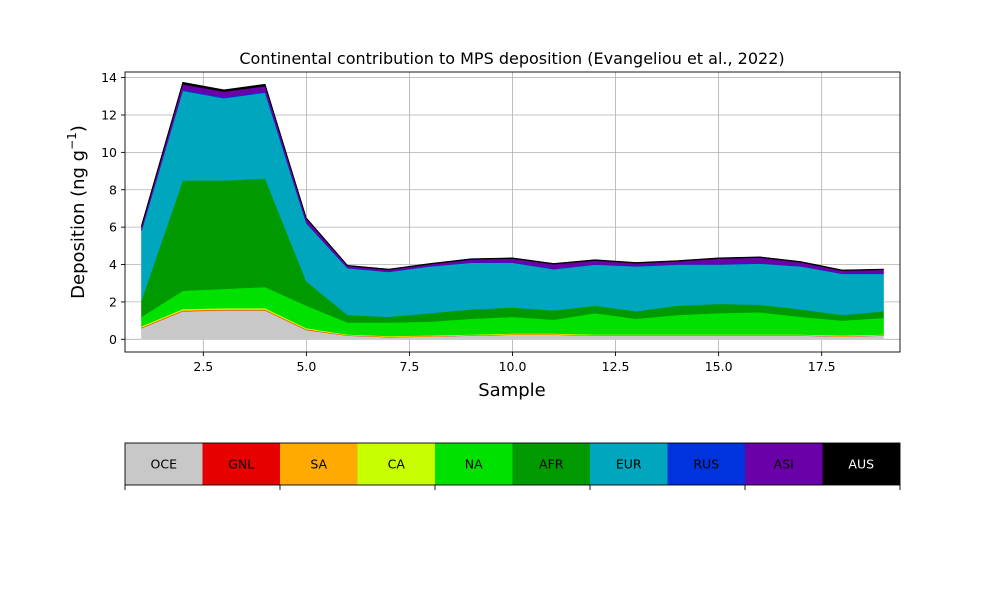 The width and height of the screenshot is (1000, 600). I want to click on legend-label-aus: AUS, so click(861, 464).